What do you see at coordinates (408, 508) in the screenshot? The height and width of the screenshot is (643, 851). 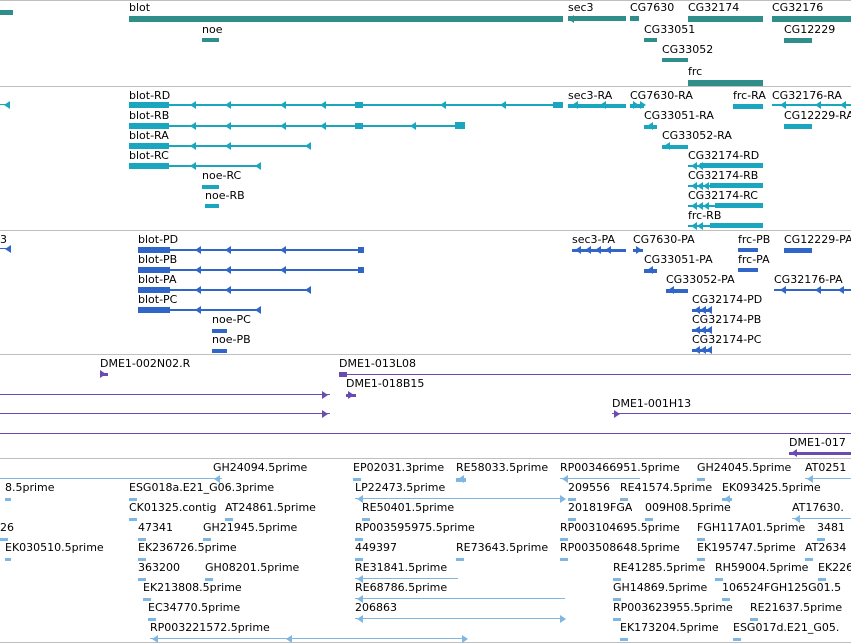 I see `est-reads-feature-label: RE50401.5prime` at bounding box center [408, 508].